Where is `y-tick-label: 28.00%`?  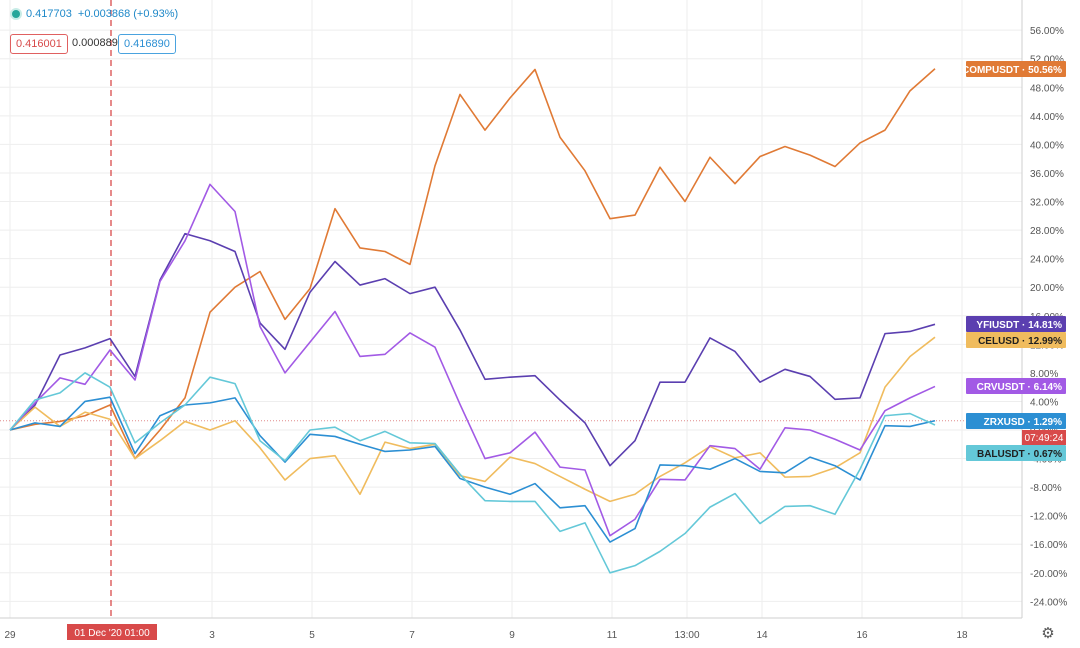 y-tick-label: 28.00% is located at coordinates (1047, 231).